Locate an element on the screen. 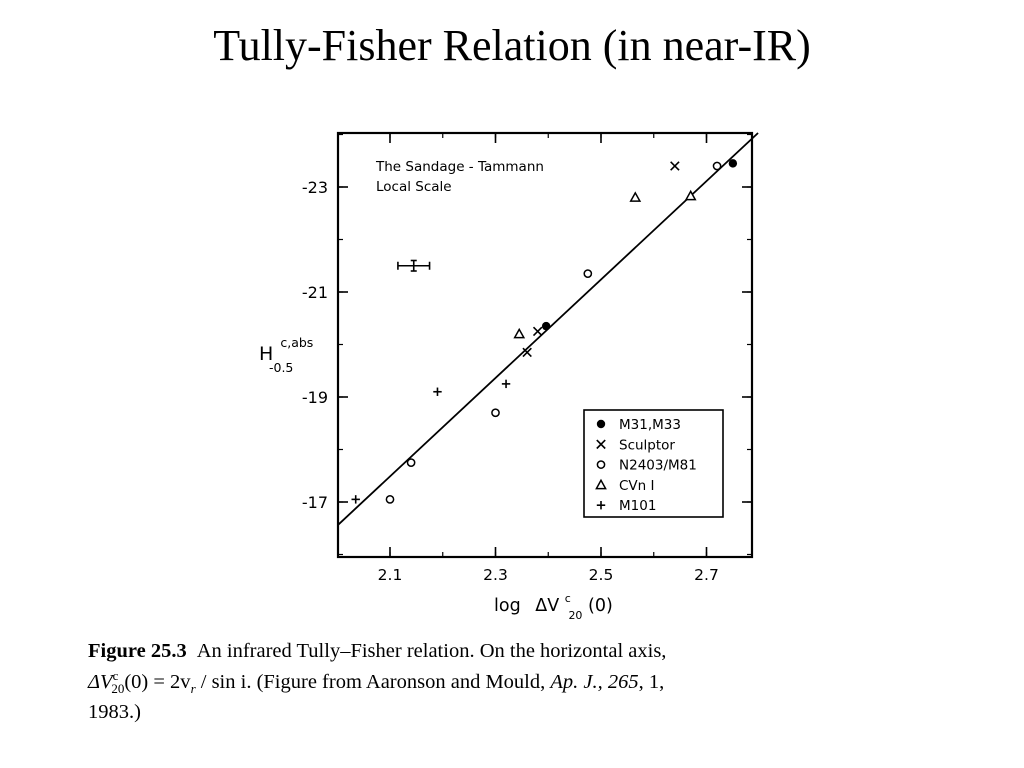 This screenshot has width=1024, height=768. legend-entry: M101 is located at coordinates (626, 506).